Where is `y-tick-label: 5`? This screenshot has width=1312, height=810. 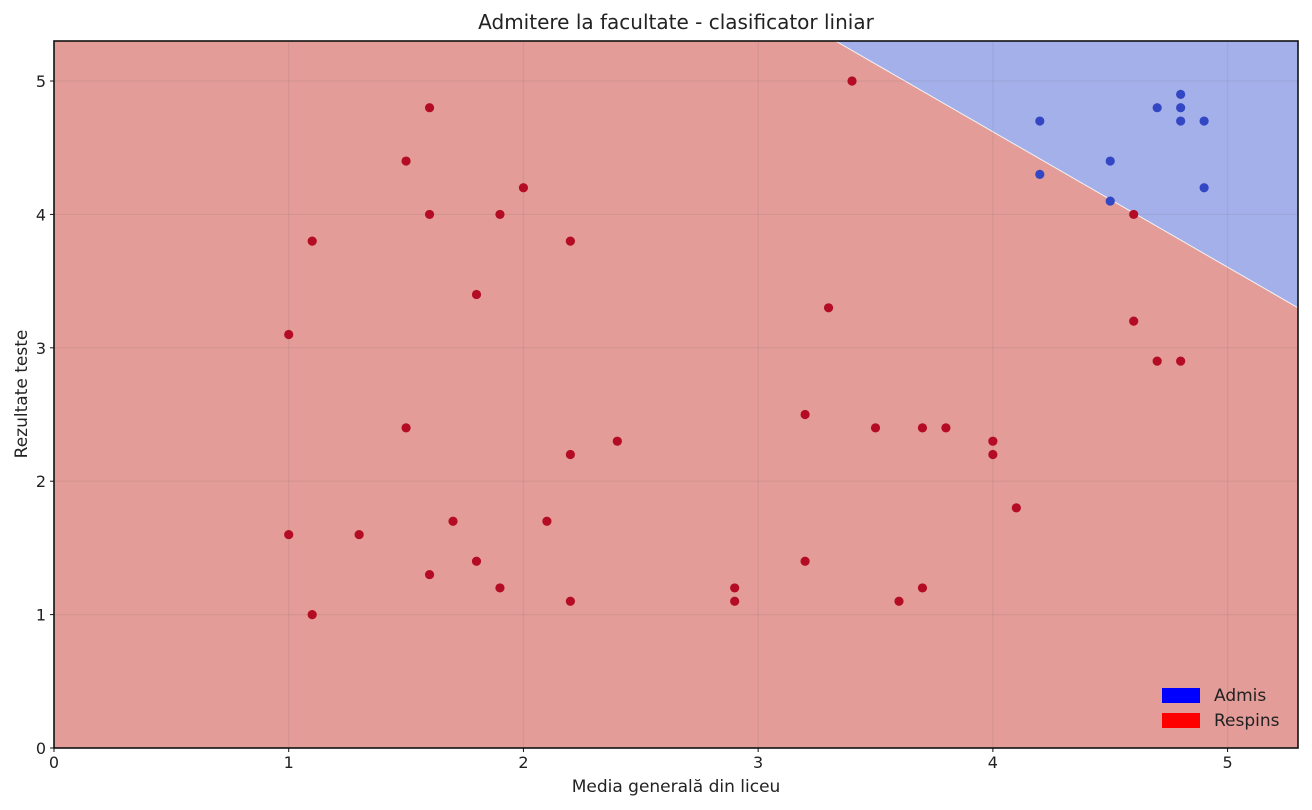
y-tick-label: 5 is located at coordinates (41, 81).